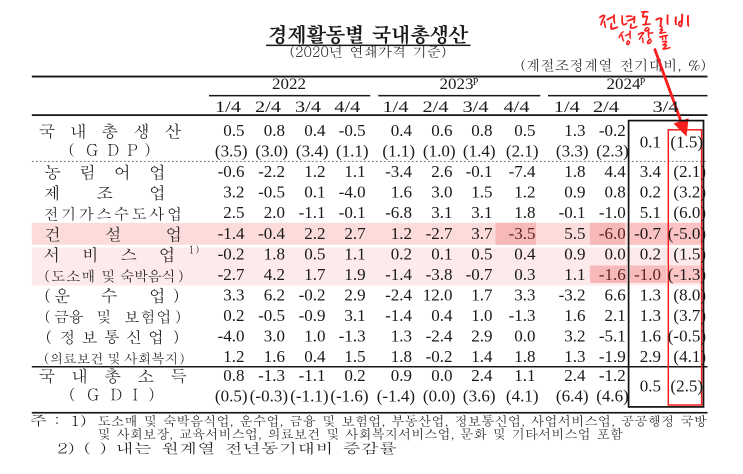  I want to click on svg-text: 4/4, so click(347, 107).